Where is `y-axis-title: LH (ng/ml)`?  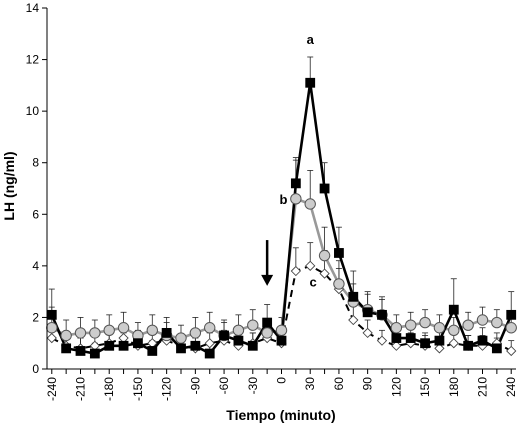 y-axis-title: LH (ng/ml) is located at coordinates (9, 185).